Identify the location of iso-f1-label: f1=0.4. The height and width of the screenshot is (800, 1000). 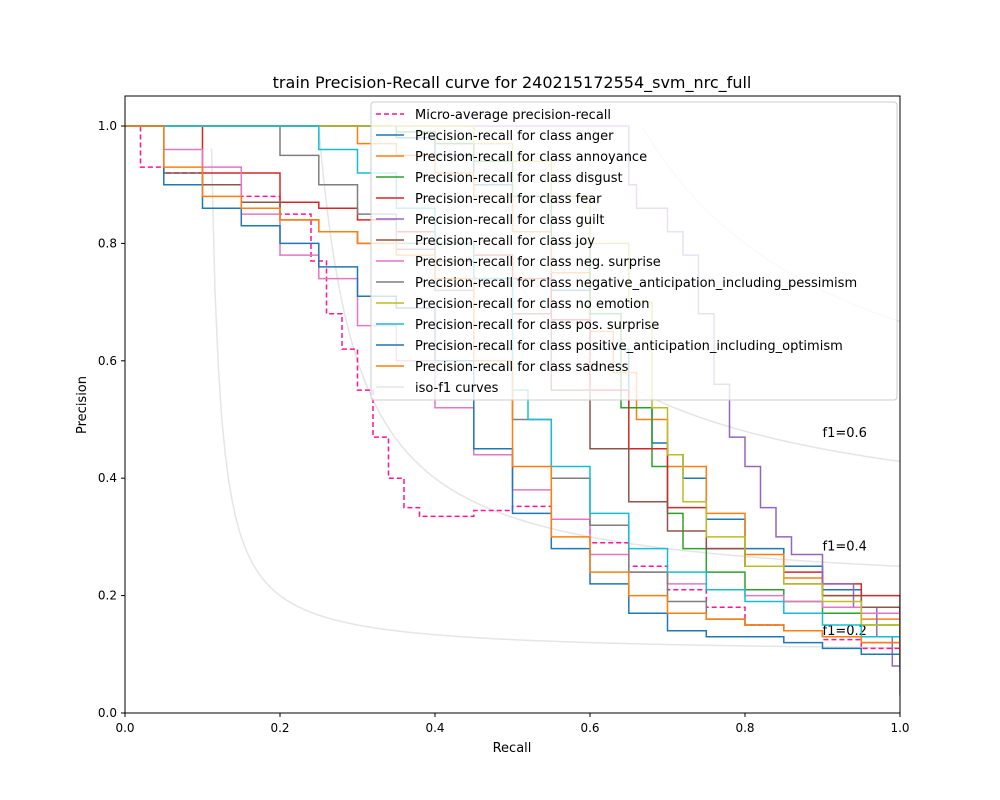
(845, 546).